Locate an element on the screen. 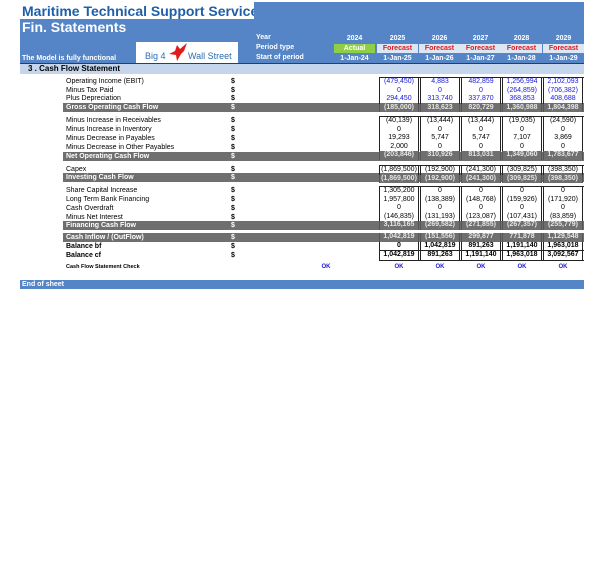 Image resolution: width=600 pixels, height=567 pixels. row-label: Financing Cash Flow is located at coordinates (101, 225).